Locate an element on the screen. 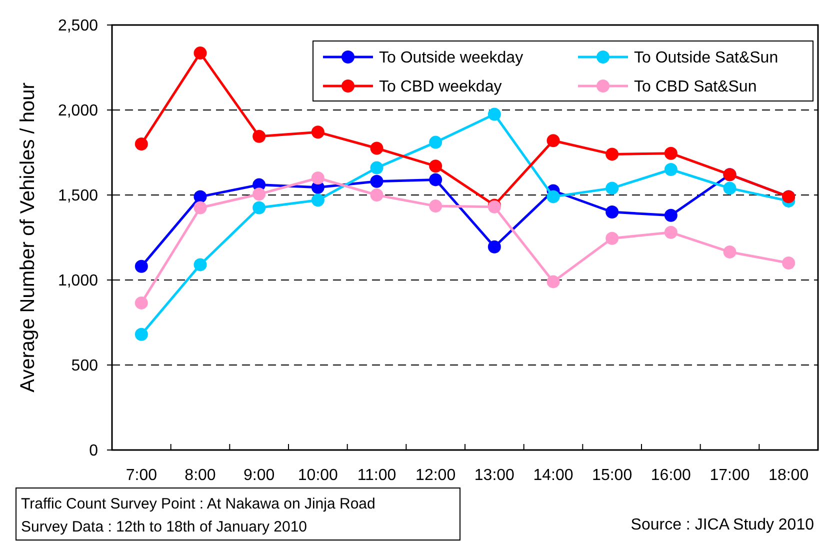 This screenshot has width=820, height=541. x-tick-label: 7:00 is located at coordinates (142, 475).